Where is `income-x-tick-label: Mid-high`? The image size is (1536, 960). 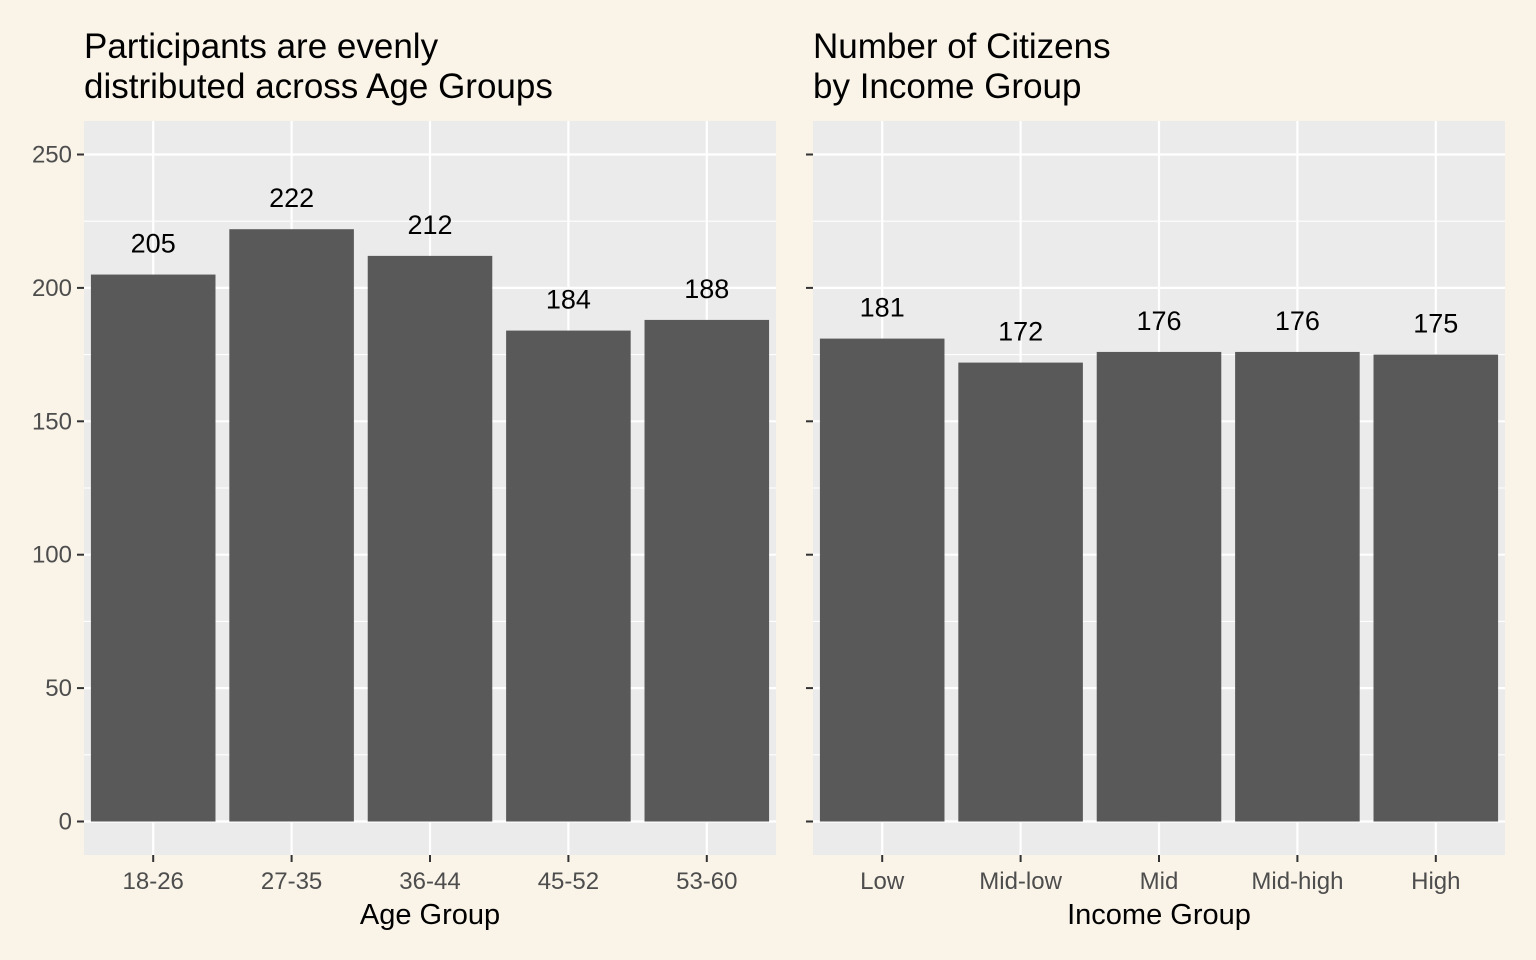
income-x-tick-label: Mid-high is located at coordinates (1297, 881).